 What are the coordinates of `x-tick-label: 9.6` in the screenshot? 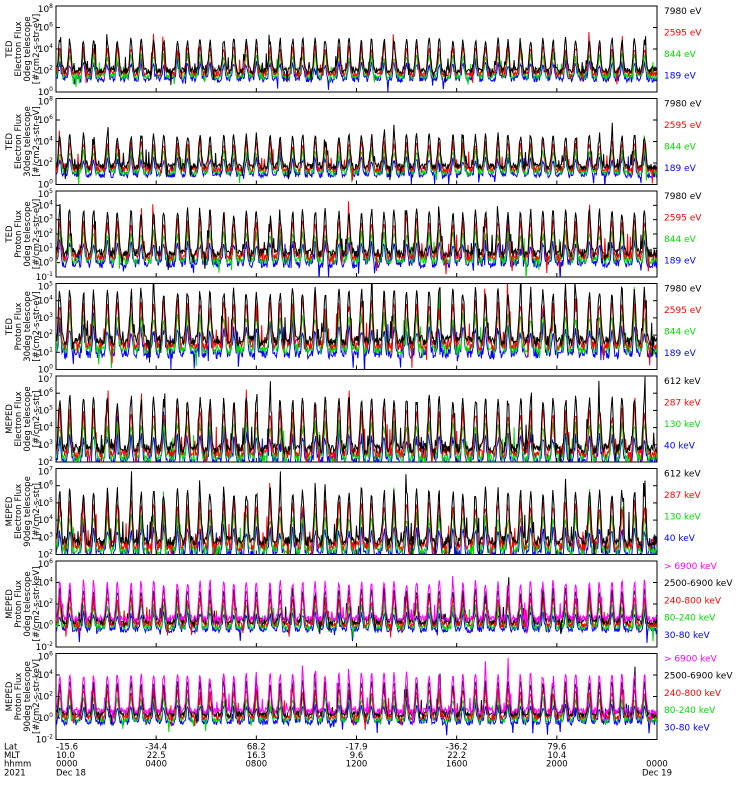 It's located at (357, 756).